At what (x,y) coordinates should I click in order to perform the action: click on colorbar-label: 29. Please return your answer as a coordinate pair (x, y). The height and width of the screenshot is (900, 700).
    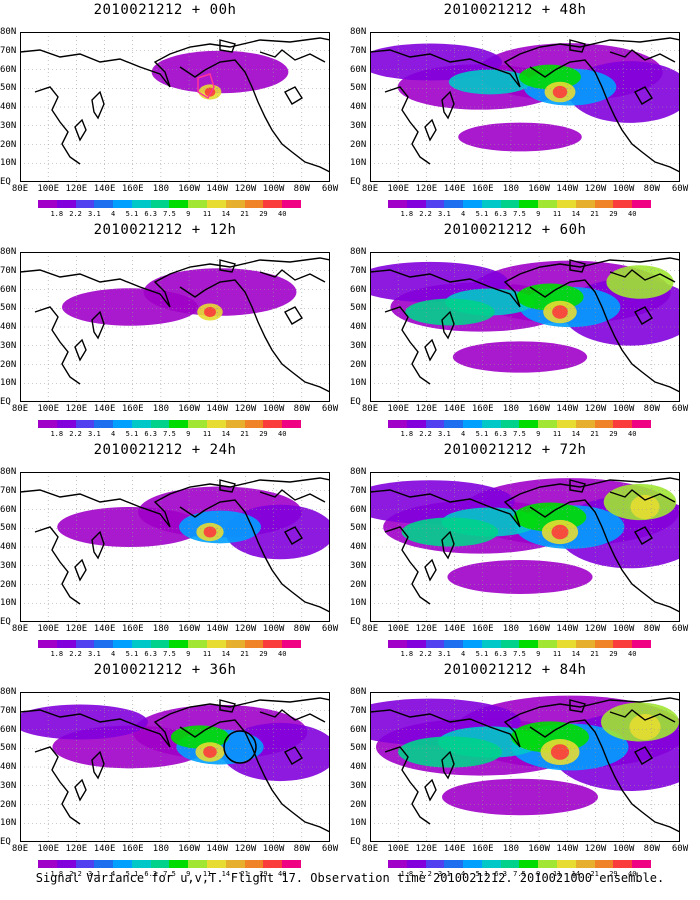
    Looking at the image, I should click on (263, 214).